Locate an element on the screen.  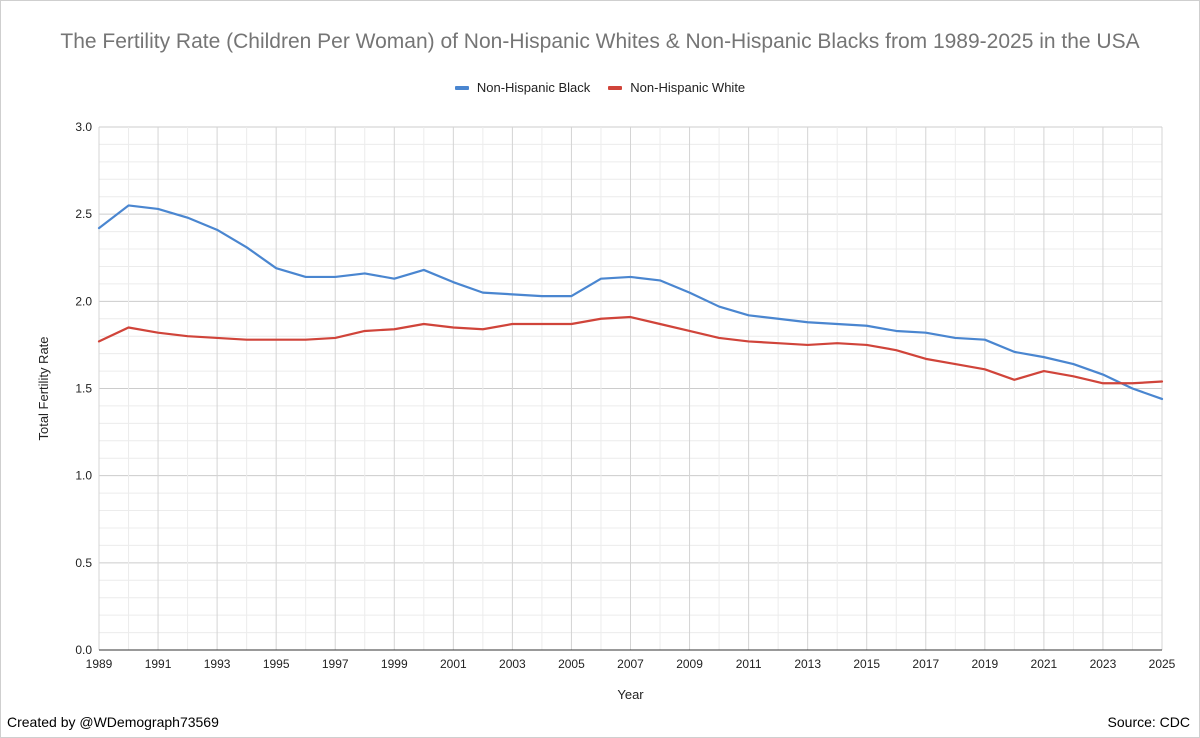
series-line-non-hispanic-white is located at coordinates (630, 350).